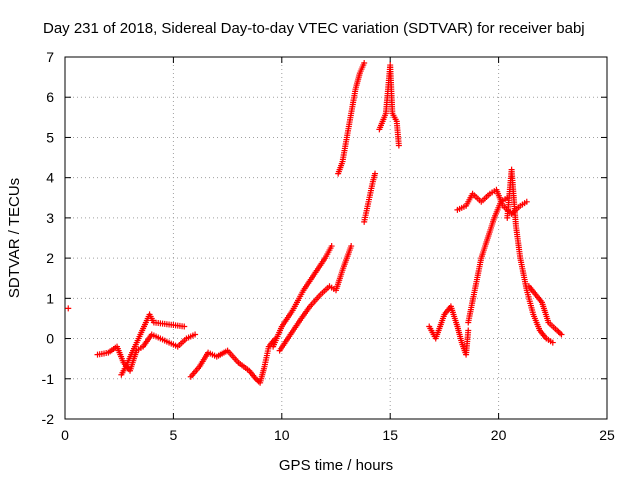  Describe the element at coordinates (50, 97) in the screenshot. I see `y-tick-label: 6` at that location.